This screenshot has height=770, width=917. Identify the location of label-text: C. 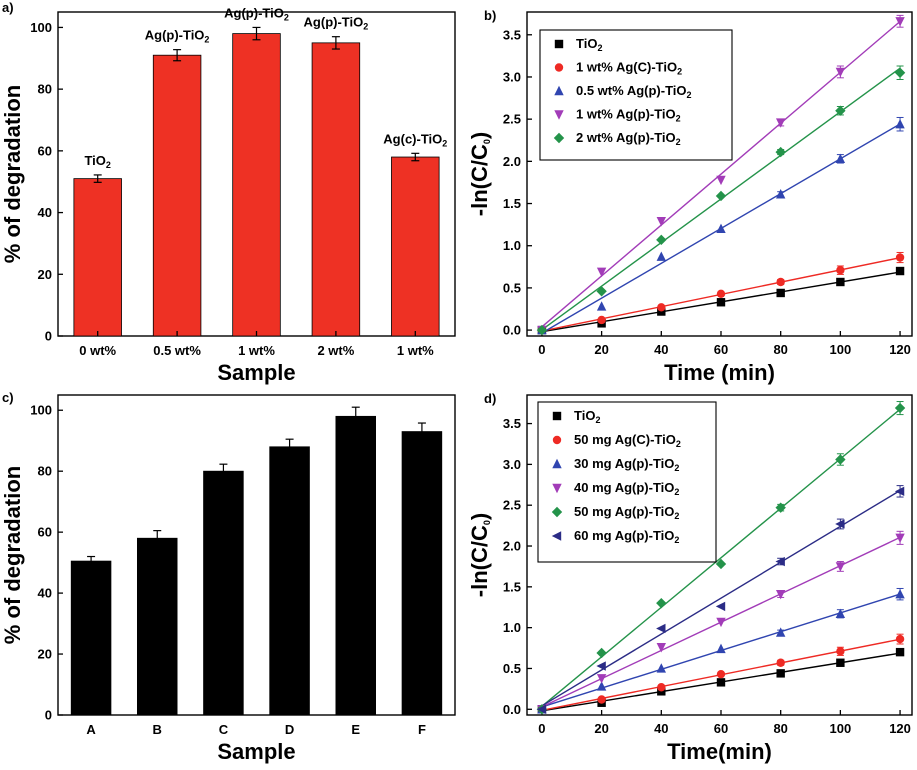
(224, 729).